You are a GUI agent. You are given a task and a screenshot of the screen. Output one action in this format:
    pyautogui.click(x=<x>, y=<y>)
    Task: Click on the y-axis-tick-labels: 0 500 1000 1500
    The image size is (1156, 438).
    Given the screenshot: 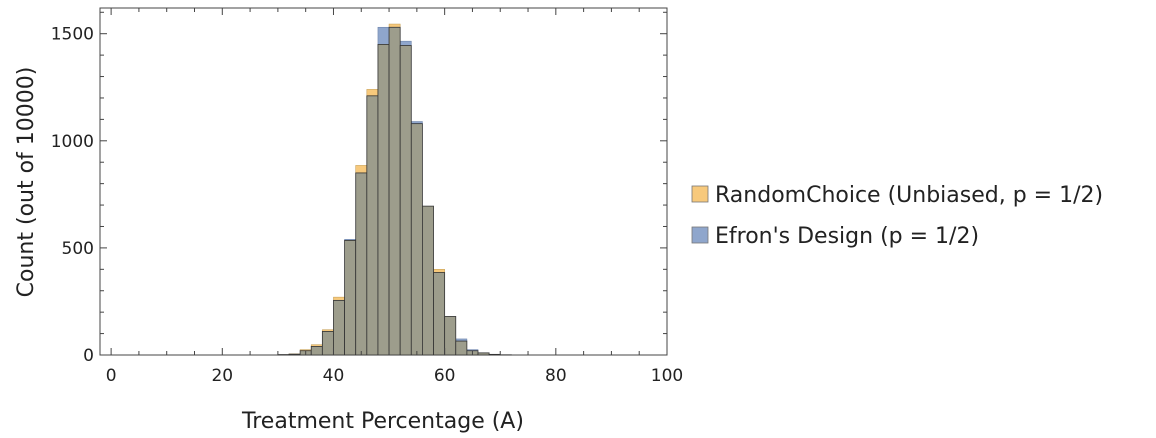 What is the action you would take?
    pyautogui.click(x=72, y=195)
    